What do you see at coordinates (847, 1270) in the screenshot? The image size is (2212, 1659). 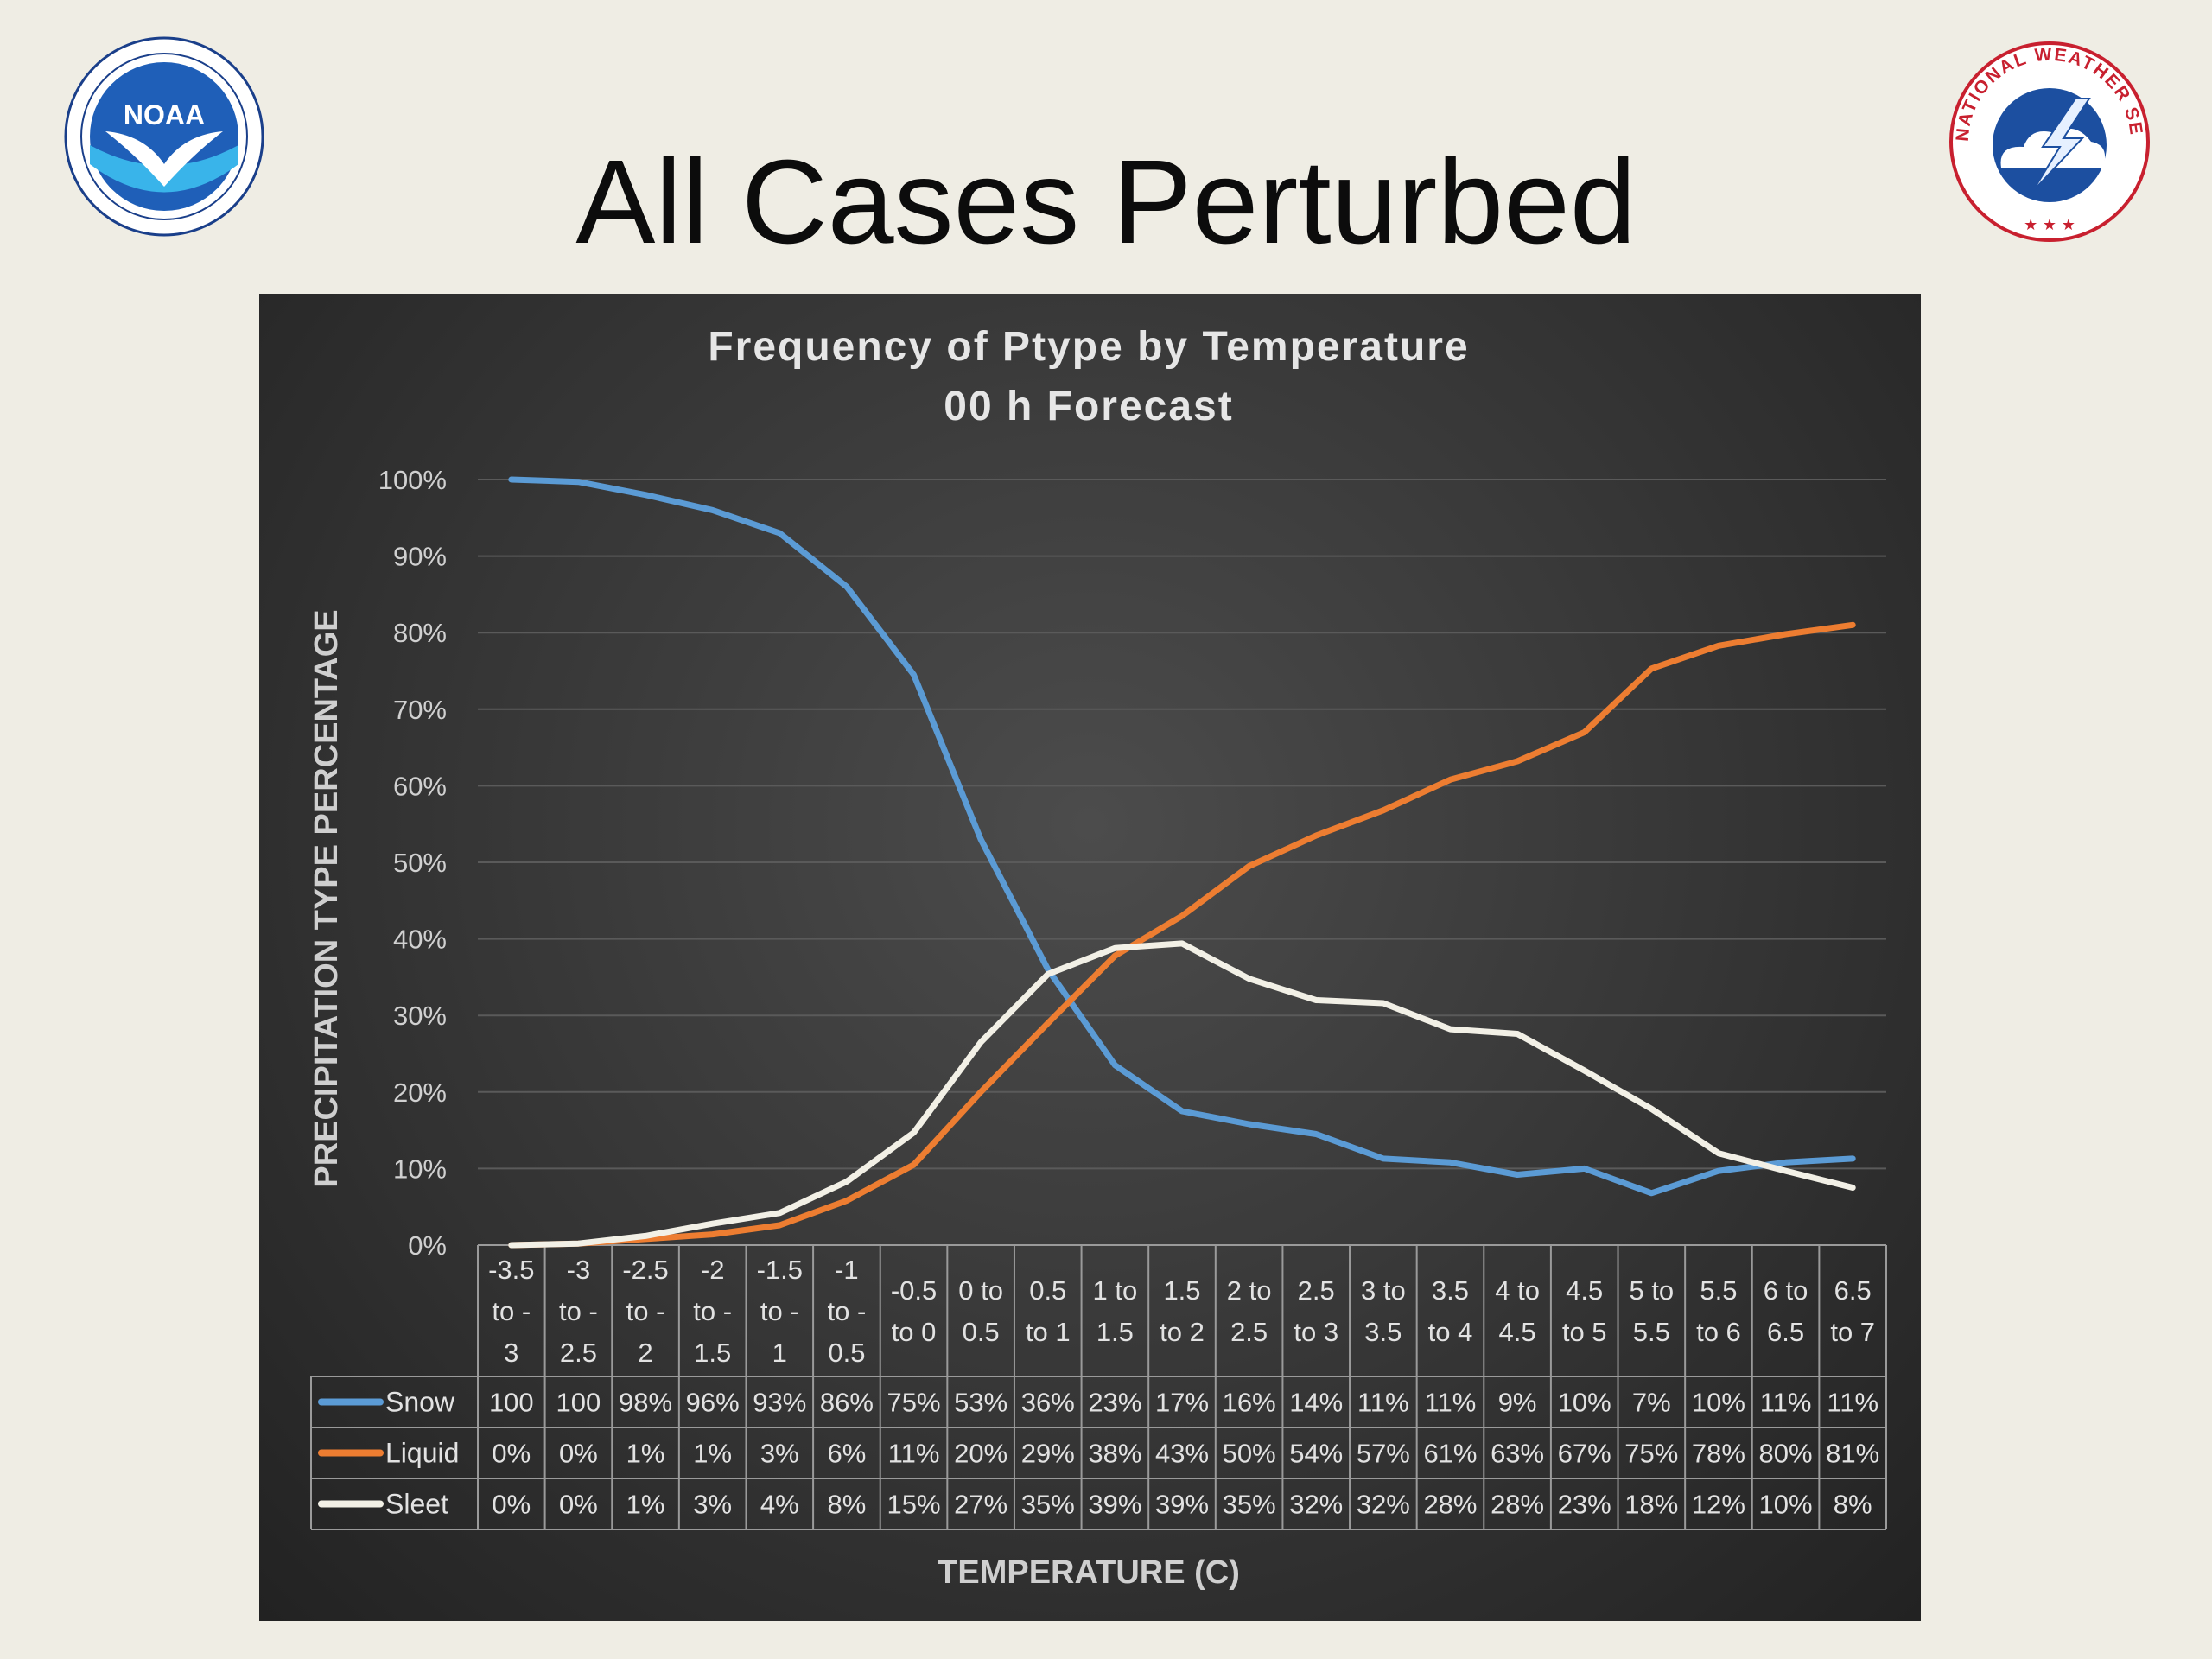 I see `x-category-label: -1` at bounding box center [847, 1270].